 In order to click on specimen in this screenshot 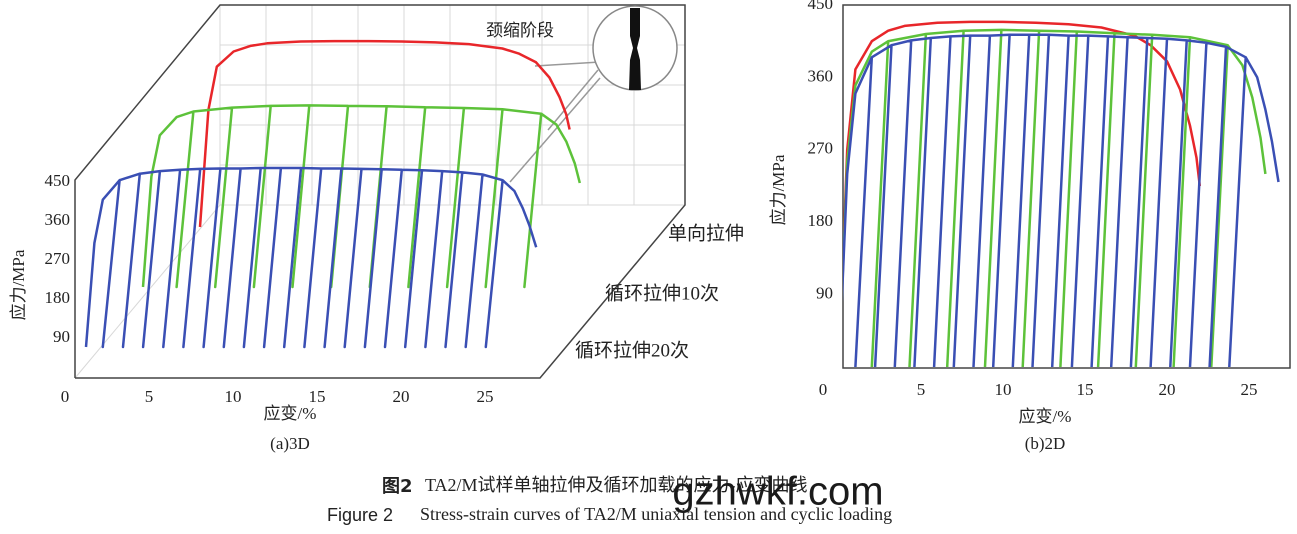, I will do `click(635, 49)`.